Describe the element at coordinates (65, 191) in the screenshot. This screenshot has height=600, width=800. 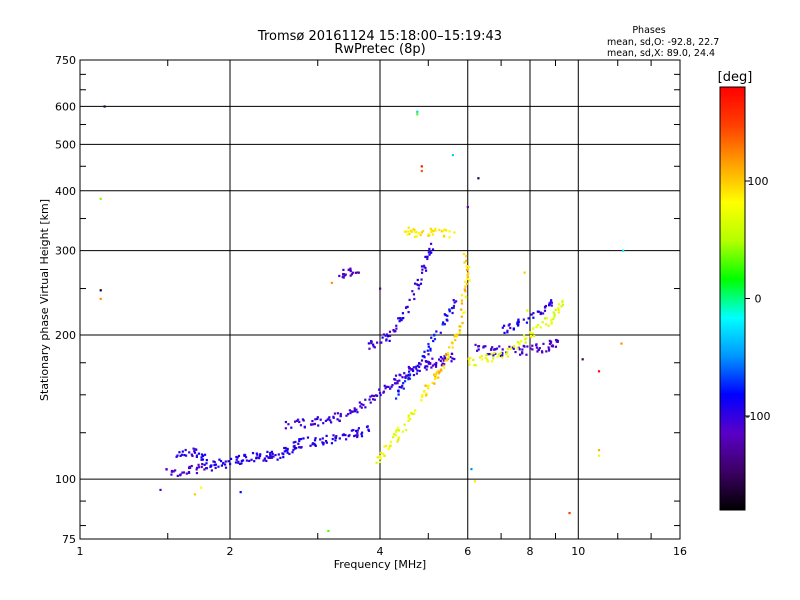
I see `y-tick-label: 400` at that location.